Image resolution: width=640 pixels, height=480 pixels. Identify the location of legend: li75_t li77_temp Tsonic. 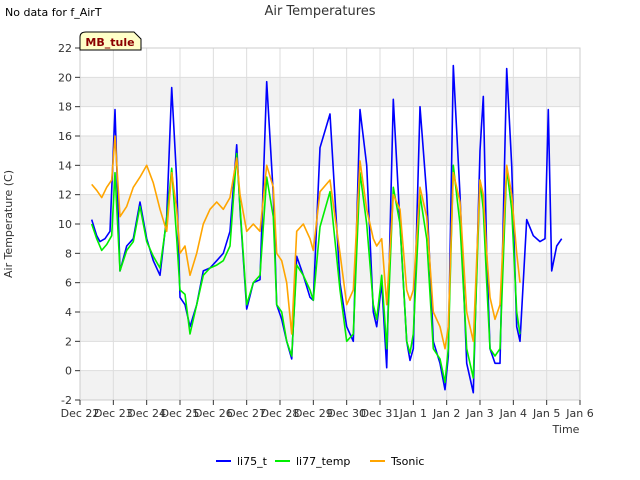
(320, 461).